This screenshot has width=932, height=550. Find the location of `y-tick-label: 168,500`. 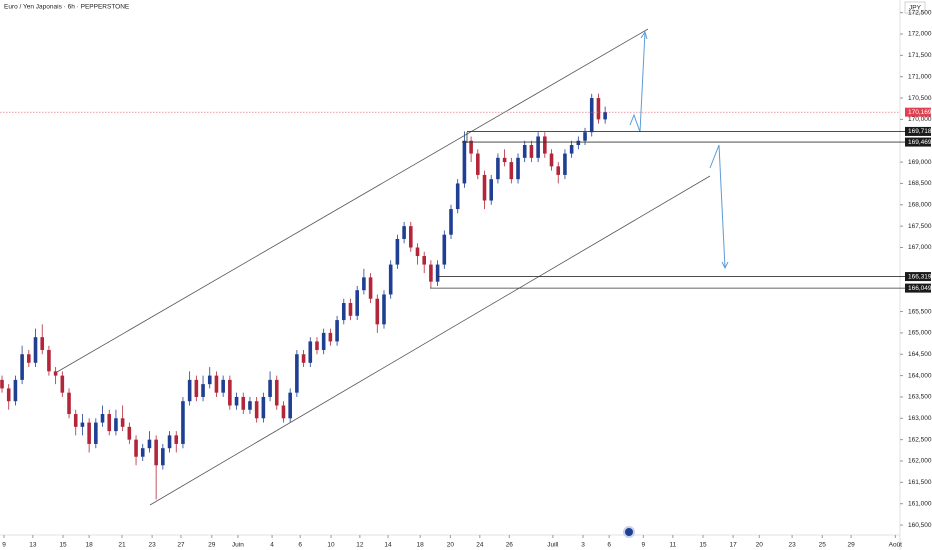

y-tick-label: 168,500 is located at coordinates (920, 183).